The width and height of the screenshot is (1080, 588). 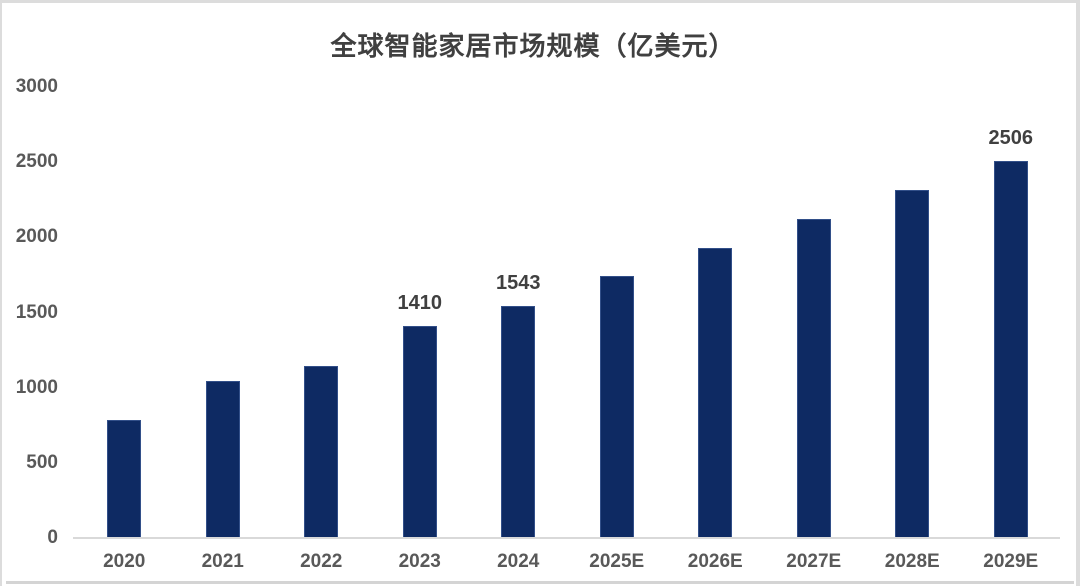 What do you see at coordinates (813, 378) in the screenshot?
I see `bar-2027E` at bounding box center [813, 378].